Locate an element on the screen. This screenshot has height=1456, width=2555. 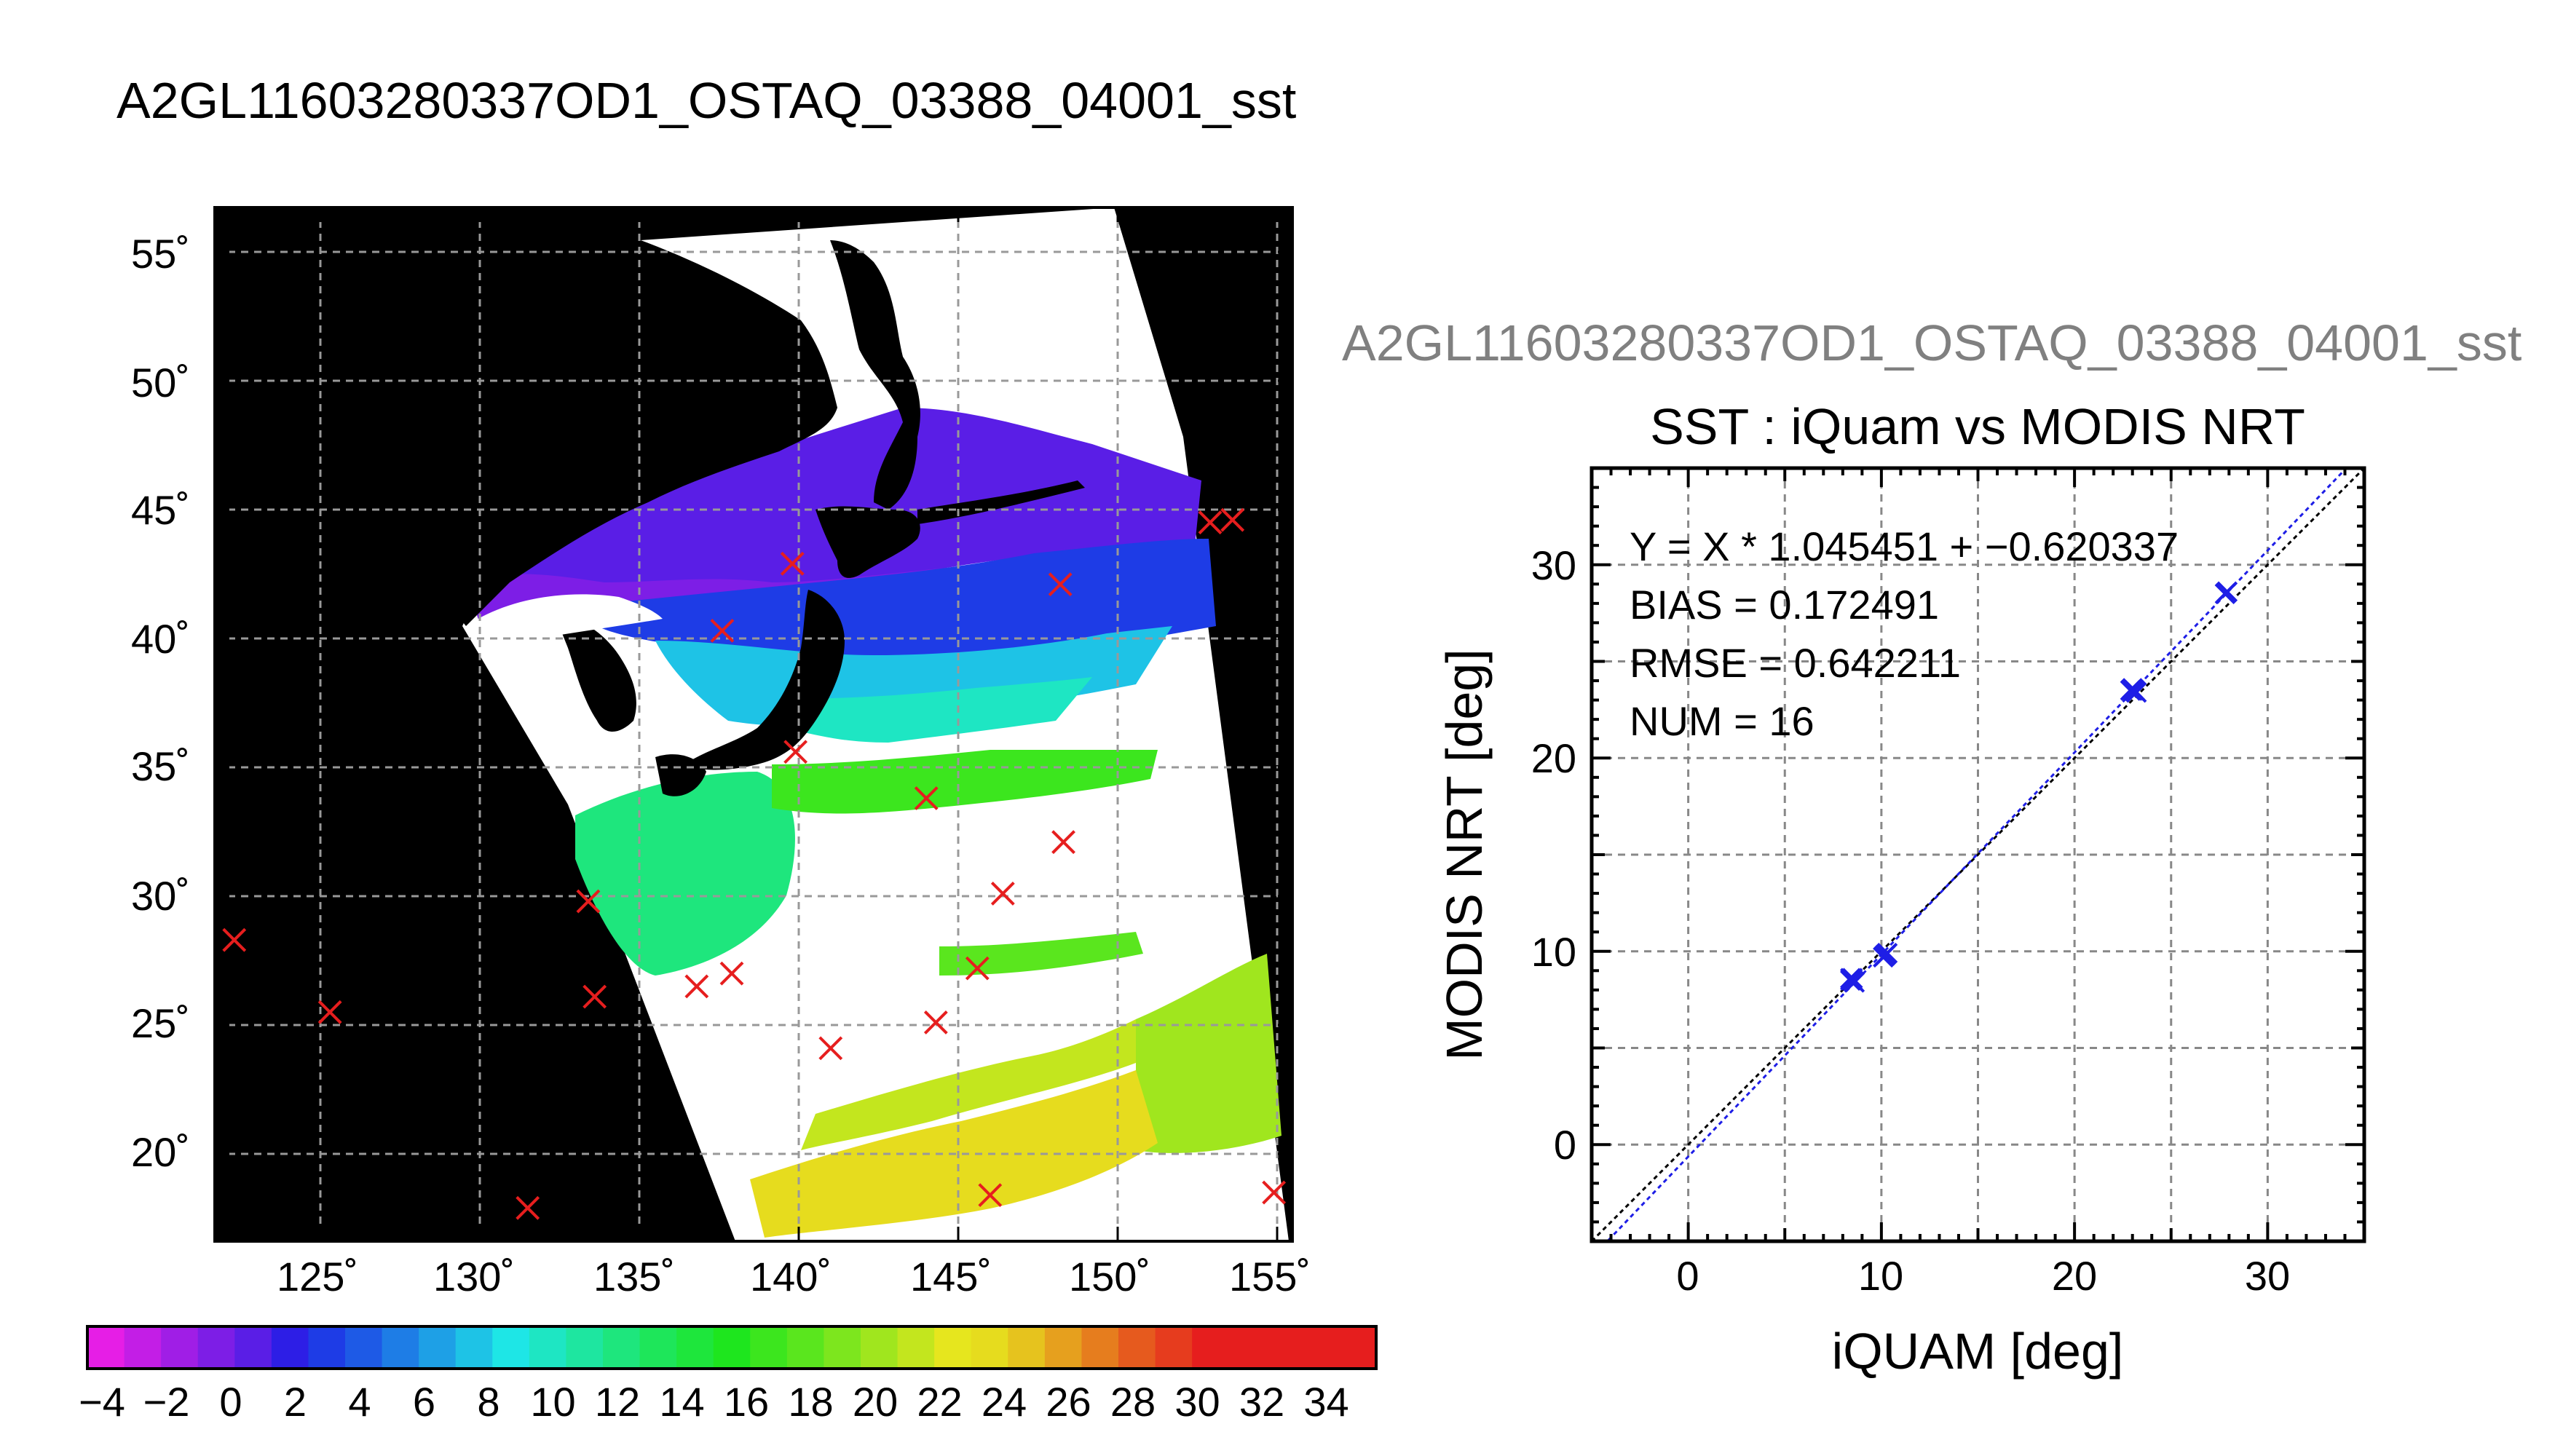
x-tick-0: 0 is located at coordinates (1687, 1276).